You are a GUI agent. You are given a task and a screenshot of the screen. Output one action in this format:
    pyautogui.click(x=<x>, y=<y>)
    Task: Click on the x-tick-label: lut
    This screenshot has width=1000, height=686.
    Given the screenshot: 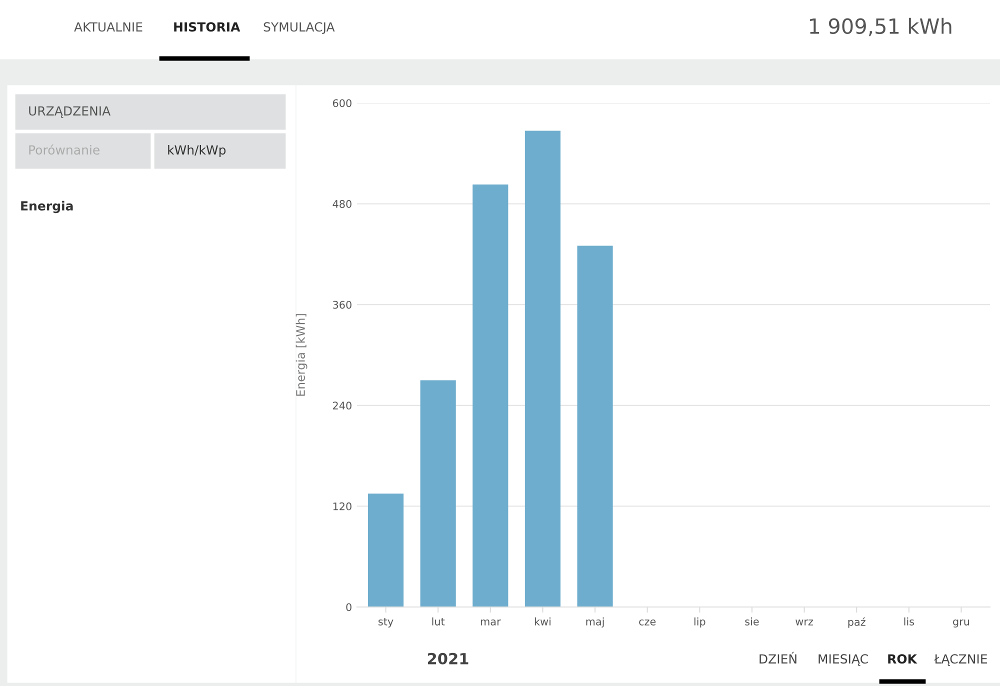 What is the action you would take?
    pyautogui.click(x=438, y=621)
    